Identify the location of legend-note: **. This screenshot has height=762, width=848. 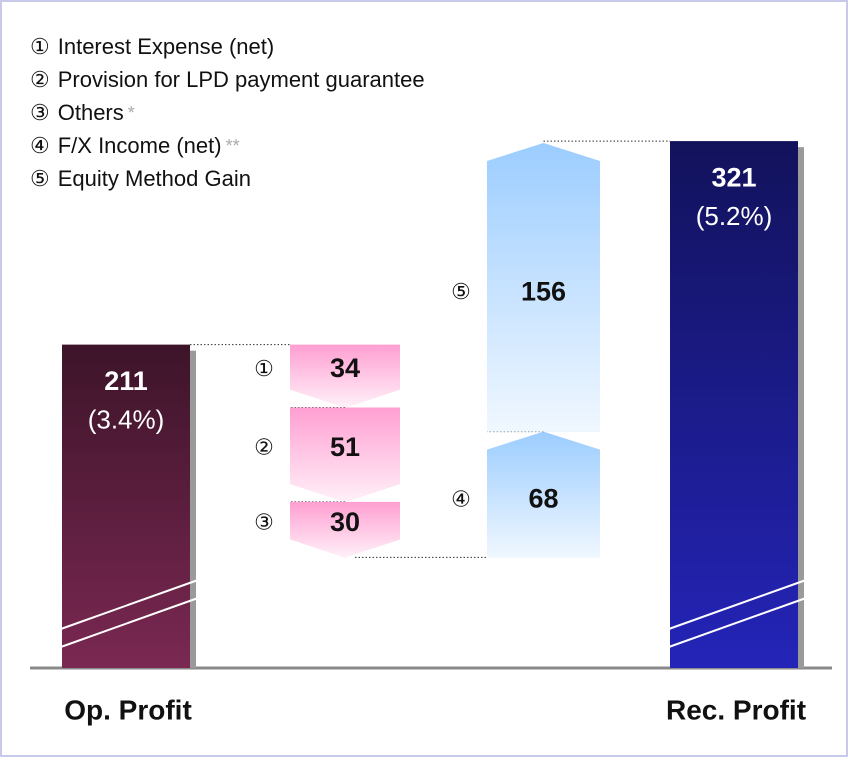
(233, 146).